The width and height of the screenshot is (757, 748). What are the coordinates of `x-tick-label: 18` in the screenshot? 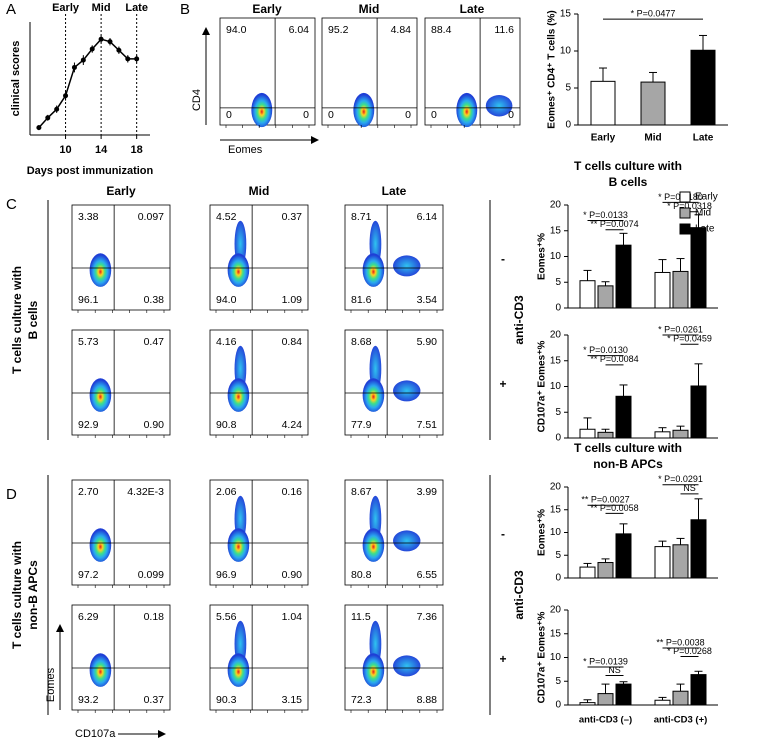 It's located at (137, 150).